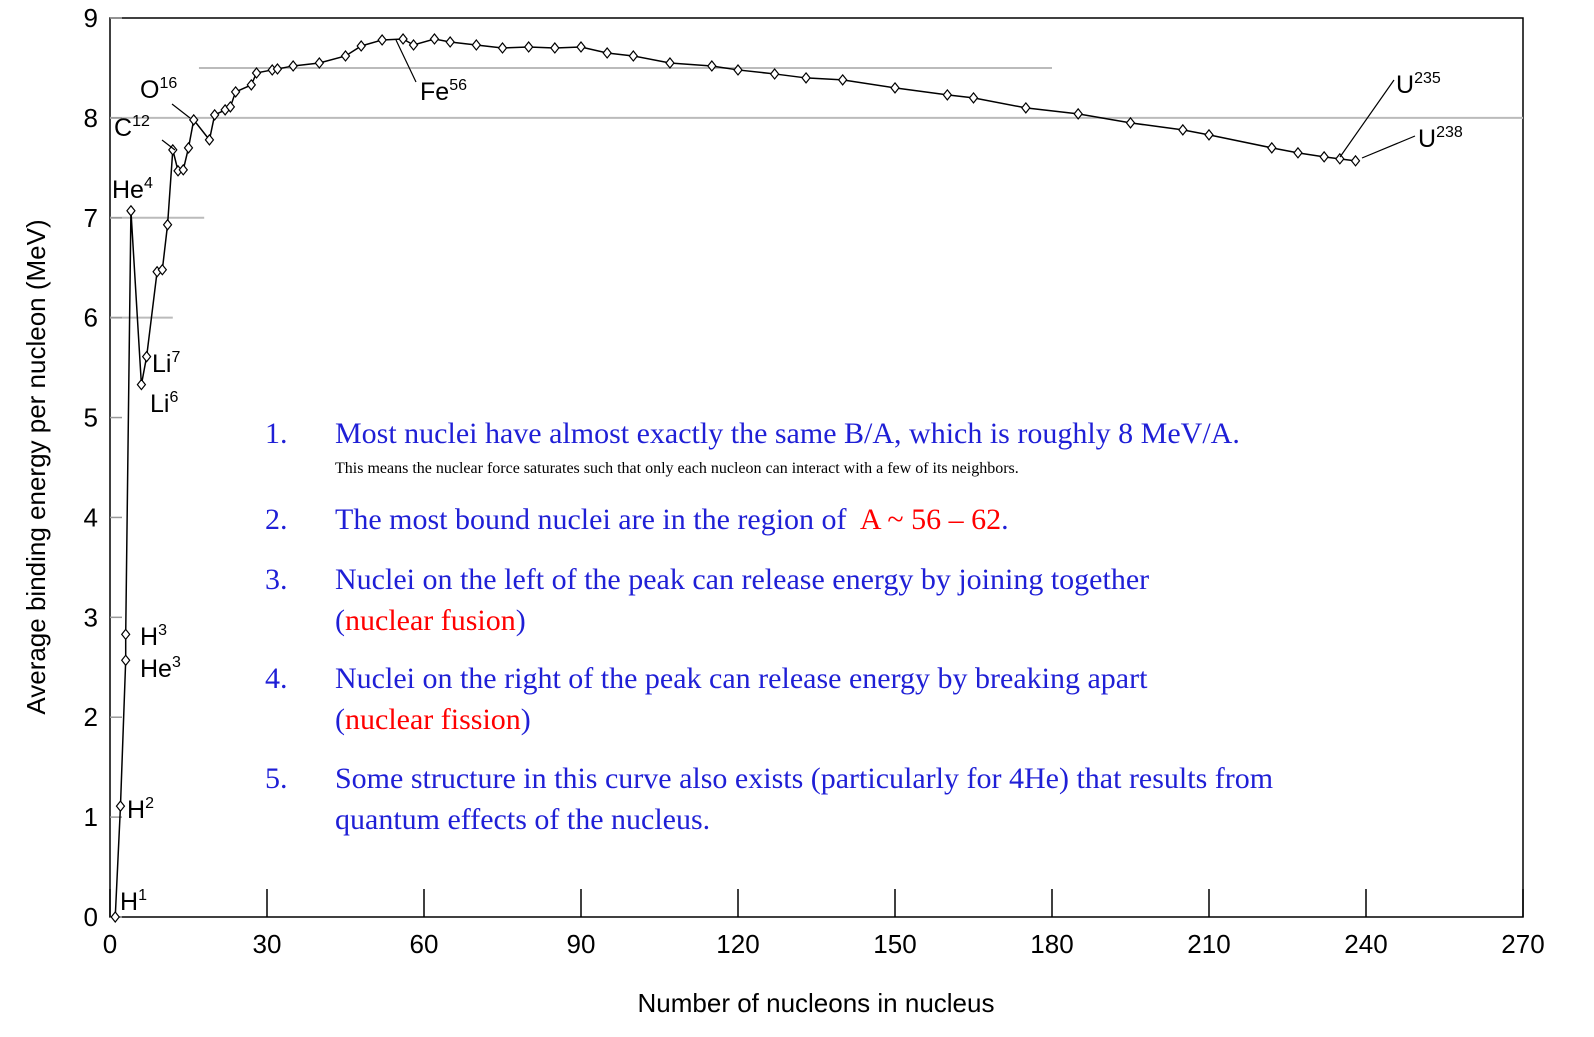  What do you see at coordinates (175, 357) in the screenshot?
I see `element-mass: 7` at bounding box center [175, 357].